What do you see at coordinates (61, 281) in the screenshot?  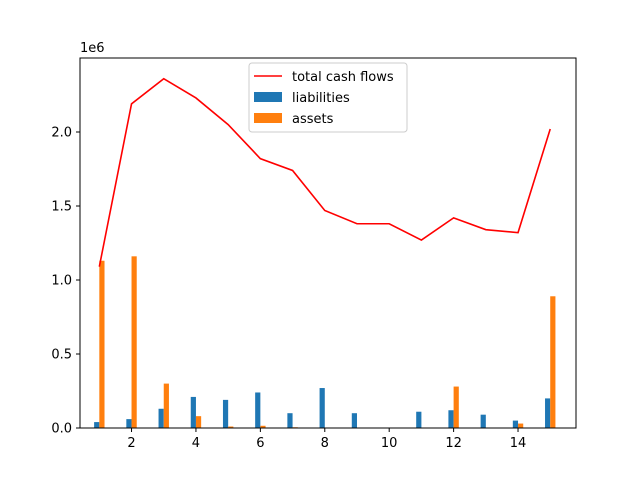 I see `y-tick-label: 1.0` at bounding box center [61, 281].